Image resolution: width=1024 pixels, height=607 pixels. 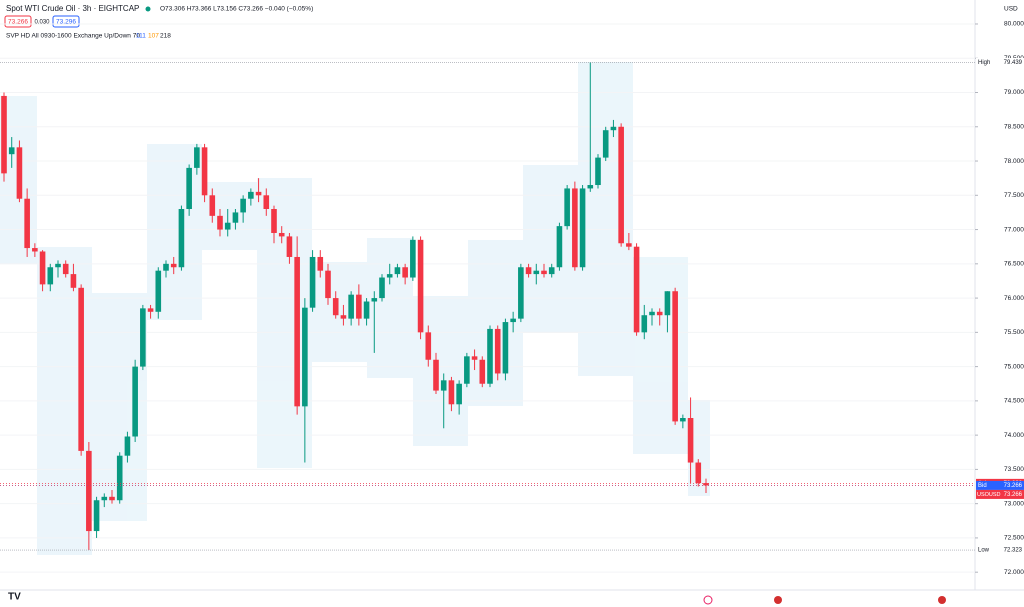 What do you see at coordinates (1014, 572) in the screenshot?
I see `y-tick-label: 72.000` at bounding box center [1014, 572].